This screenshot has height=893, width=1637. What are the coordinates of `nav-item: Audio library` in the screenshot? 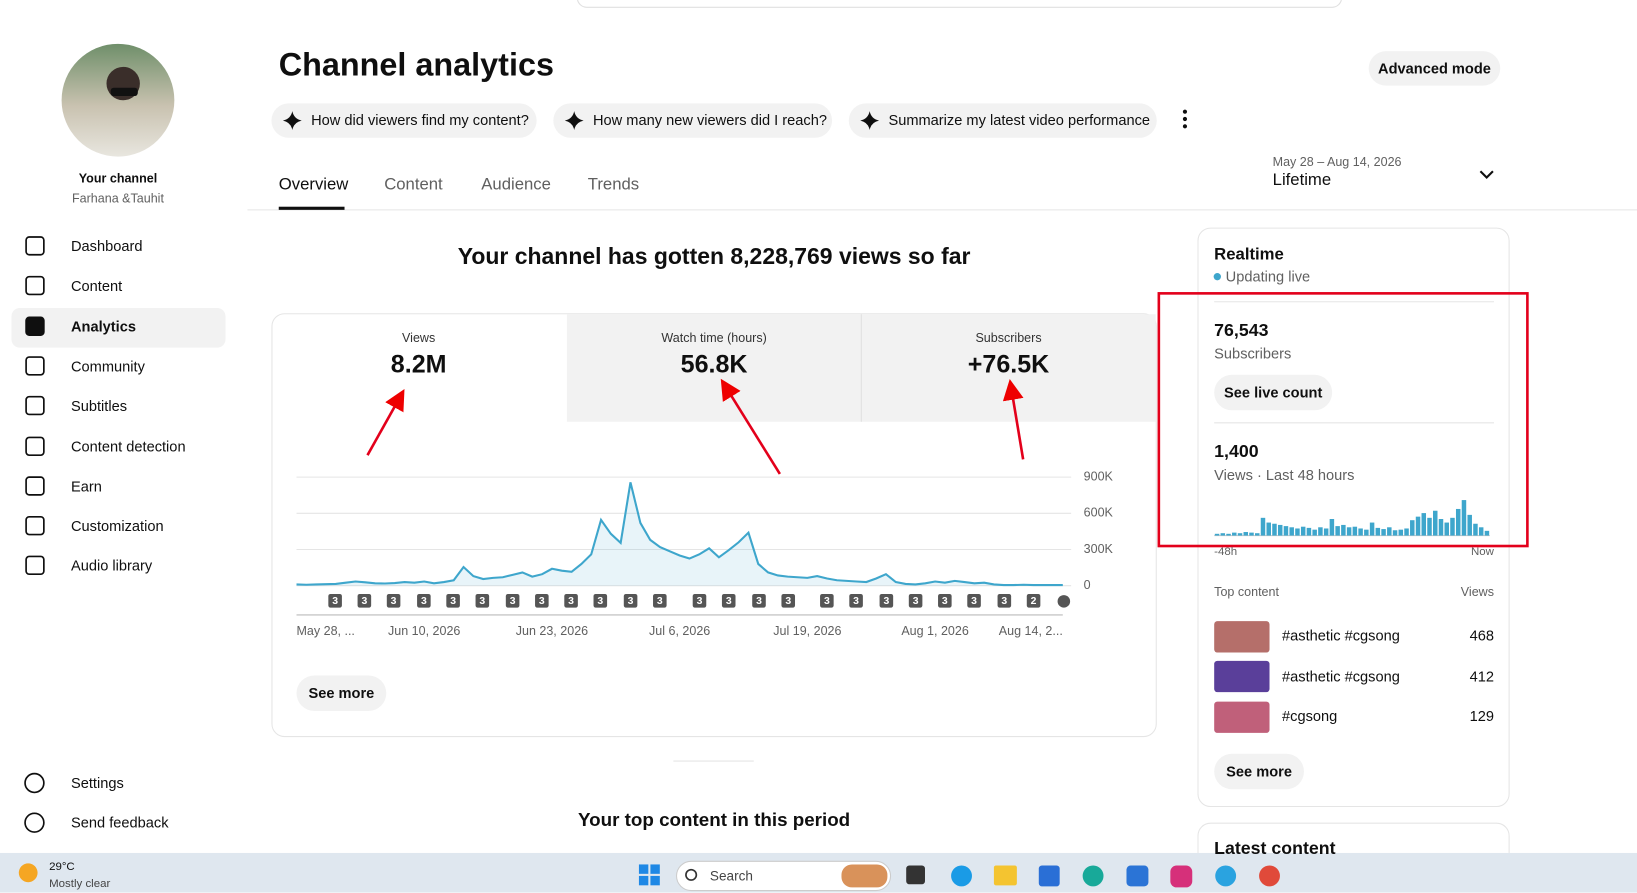 It's located at (111, 565).